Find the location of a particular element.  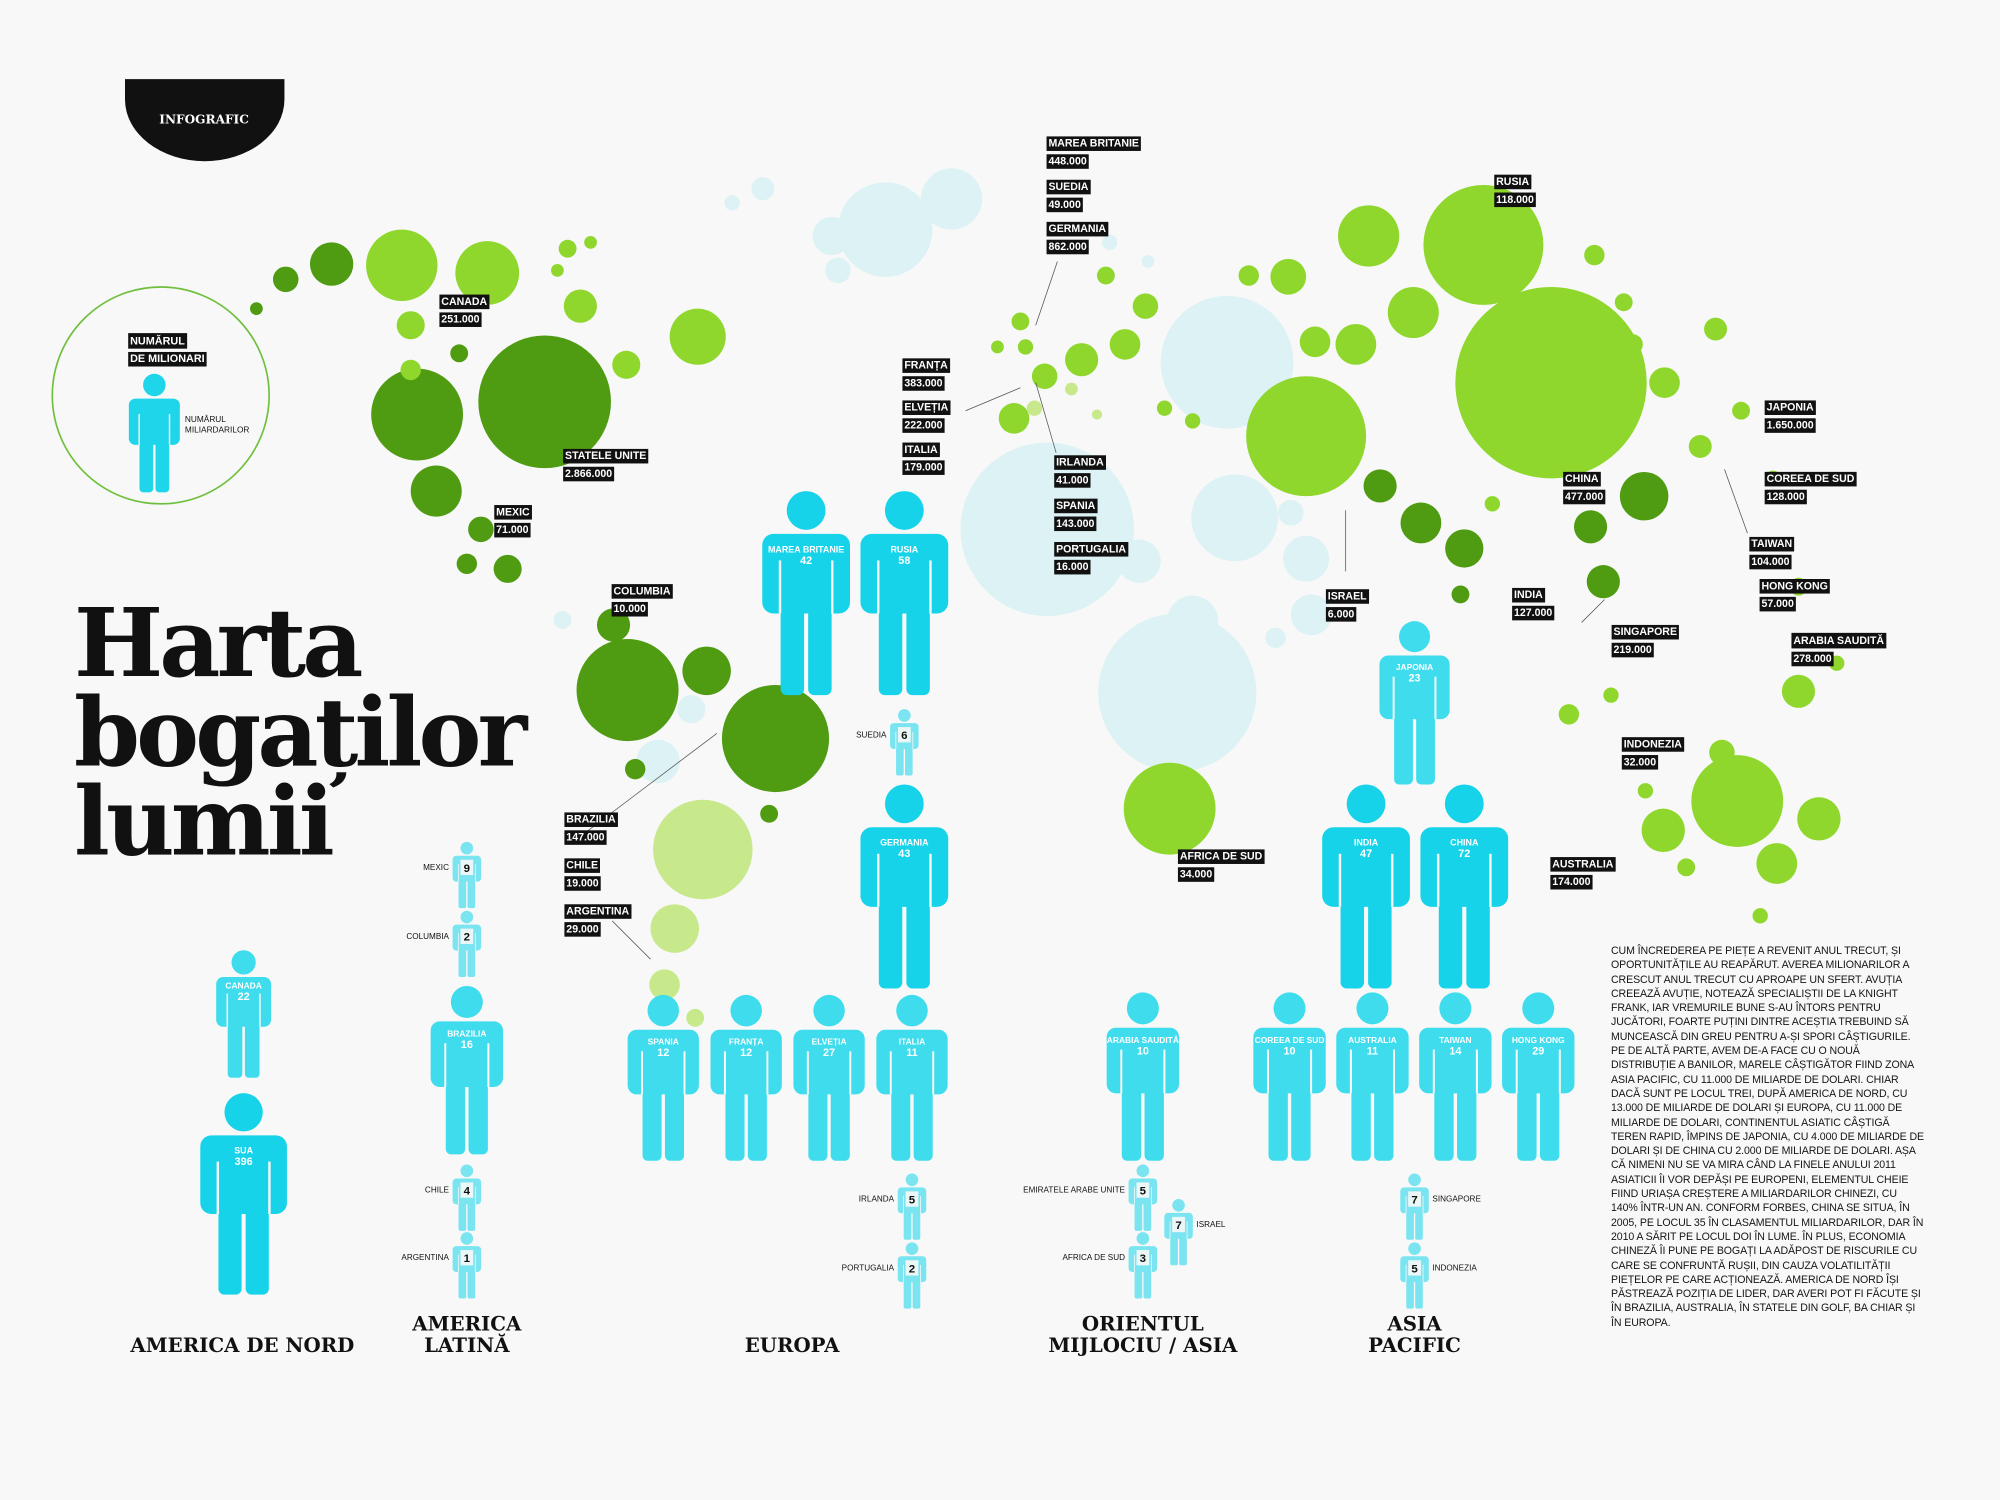

figure-count: 10 is located at coordinates (1143, 1051).